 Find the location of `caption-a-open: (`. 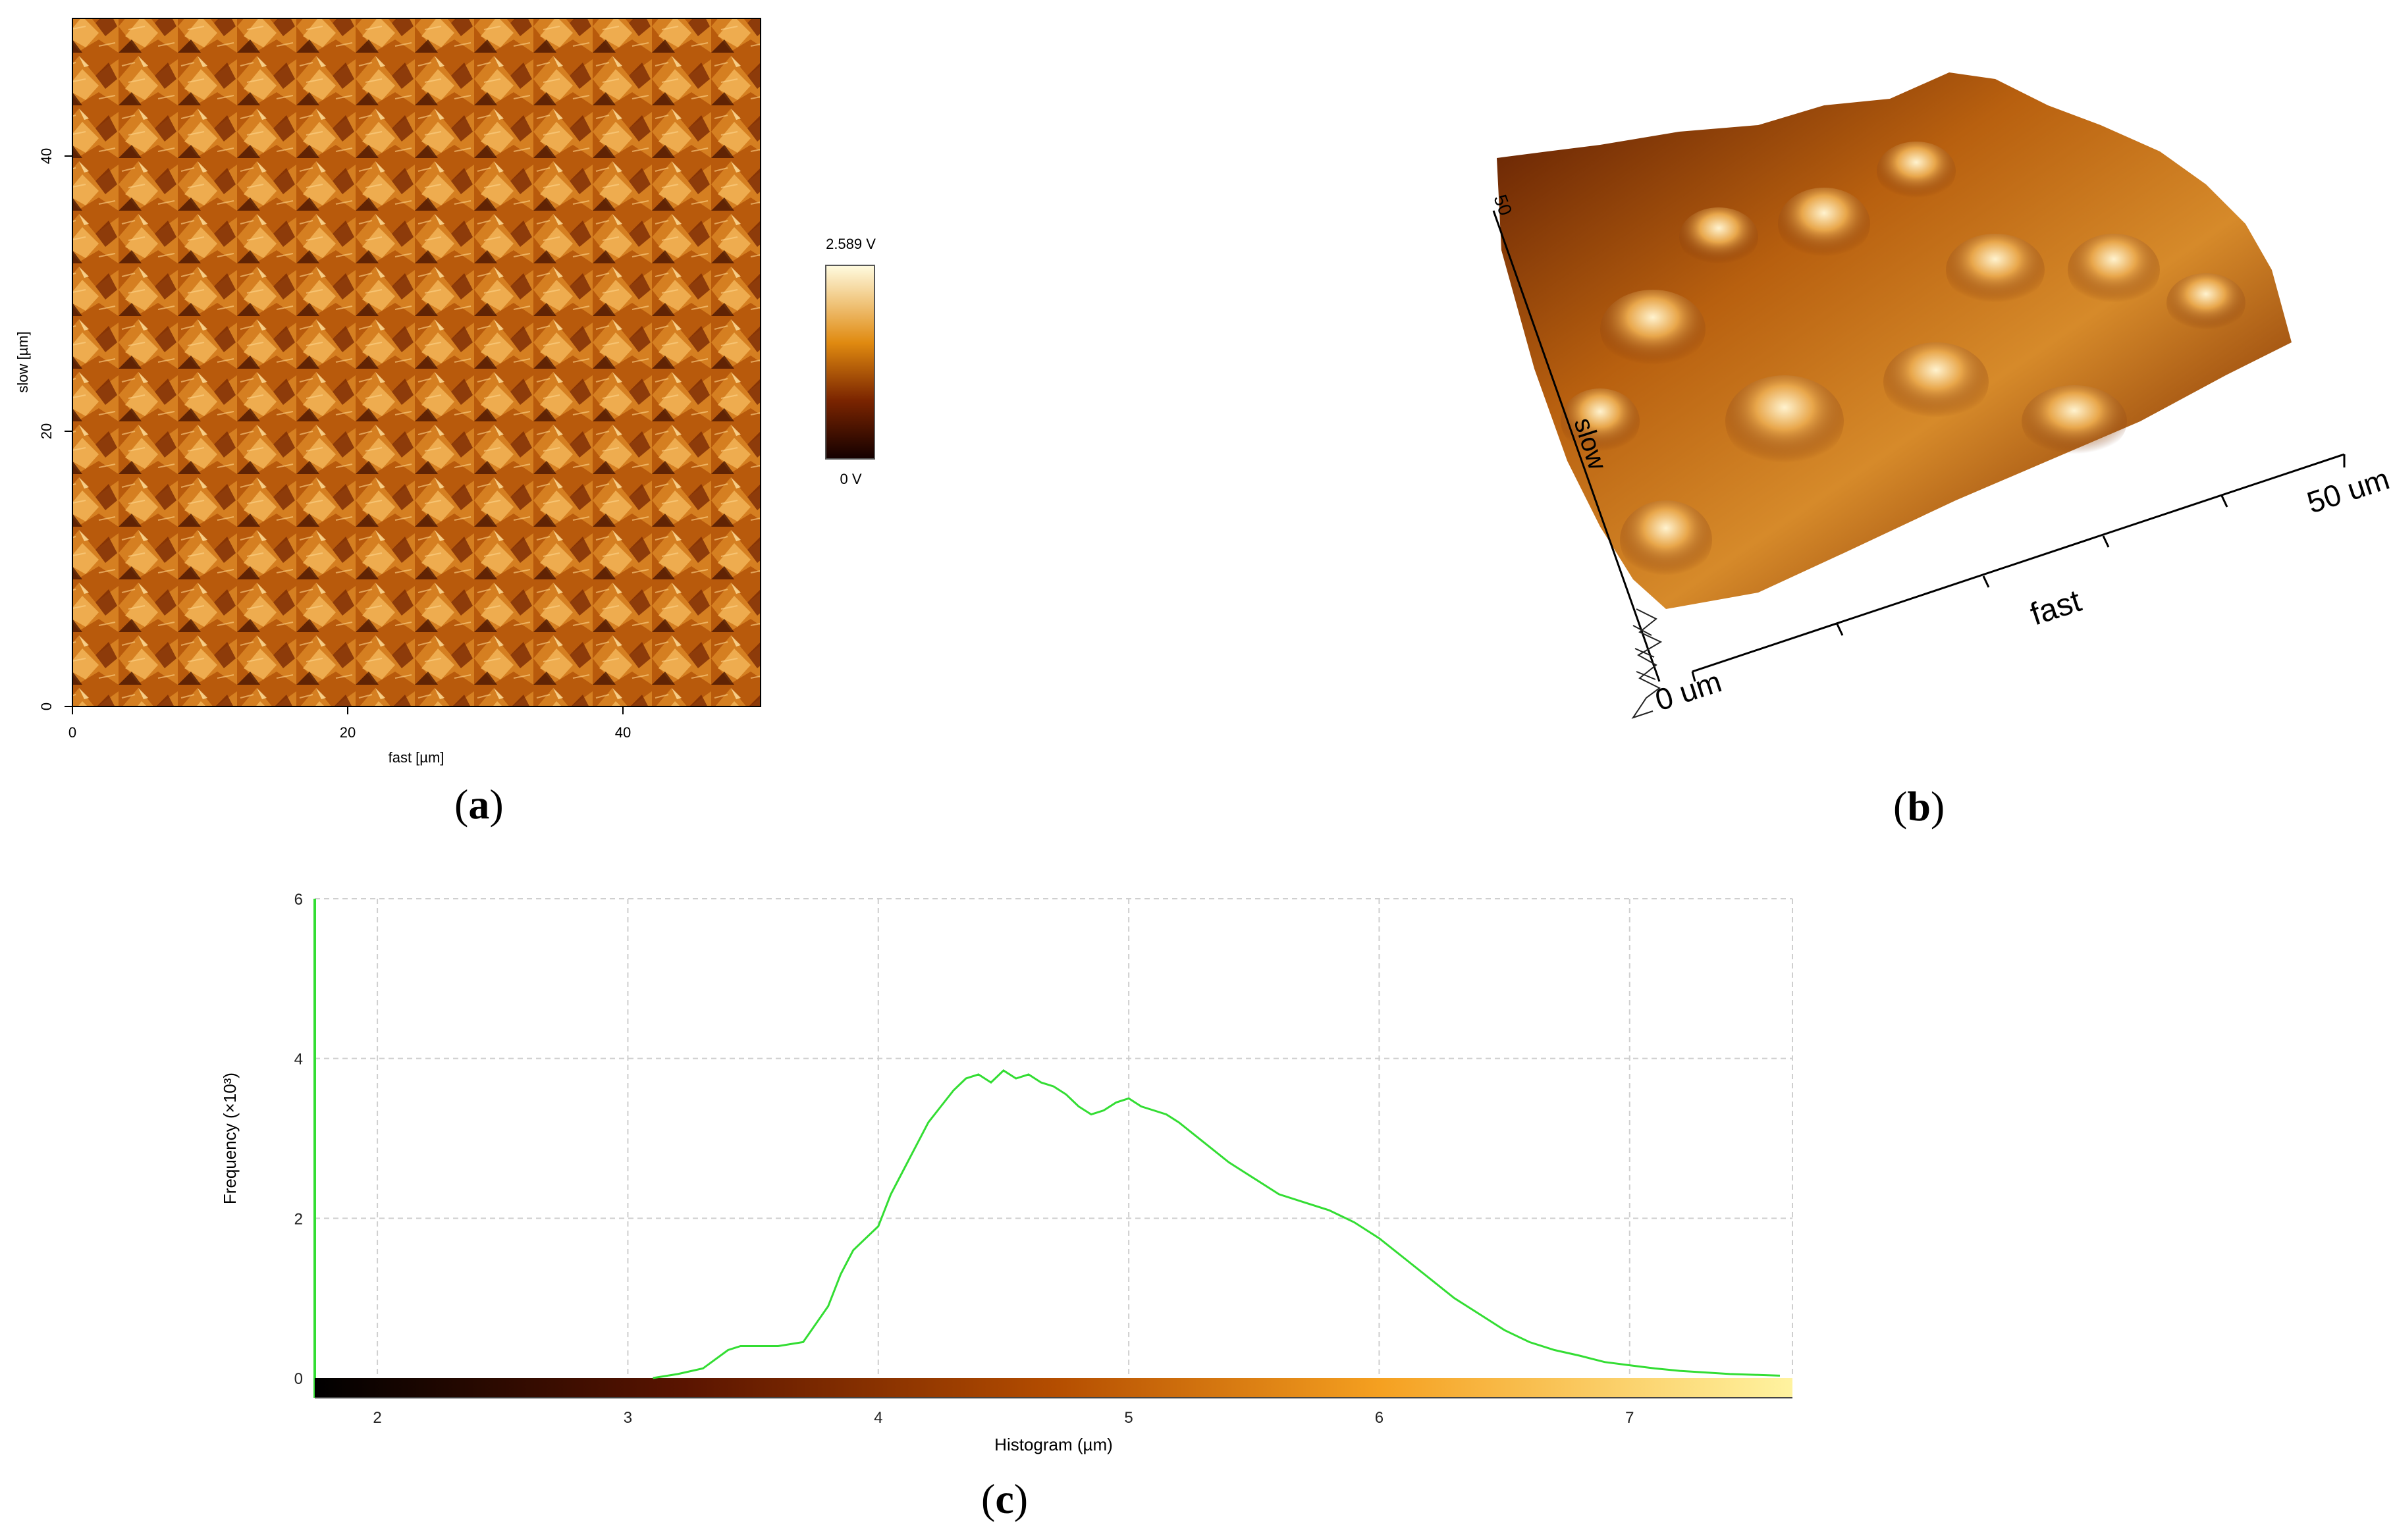

caption-a-open: ( is located at coordinates (461, 804).